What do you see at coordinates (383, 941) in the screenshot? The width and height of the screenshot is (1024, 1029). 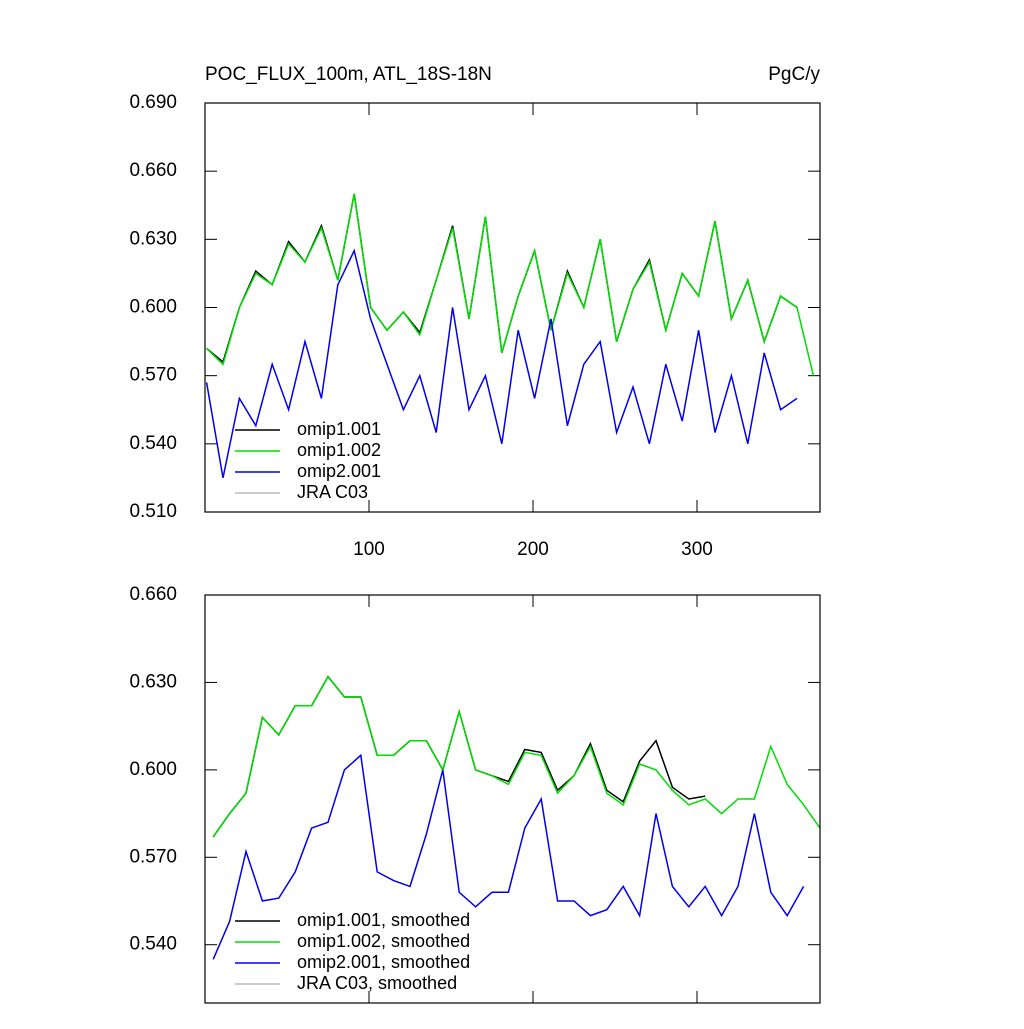 I see `legend-label: omip1.002, smoothed` at bounding box center [383, 941].